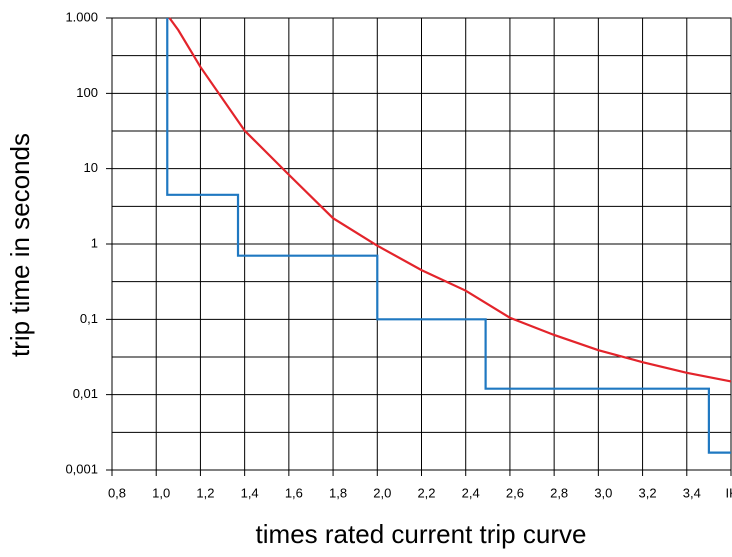 Image resolution: width=732 pixels, height=557 pixels. Describe the element at coordinates (648, 492) in the screenshot. I see `x-tick-label: 3,2` at that location.